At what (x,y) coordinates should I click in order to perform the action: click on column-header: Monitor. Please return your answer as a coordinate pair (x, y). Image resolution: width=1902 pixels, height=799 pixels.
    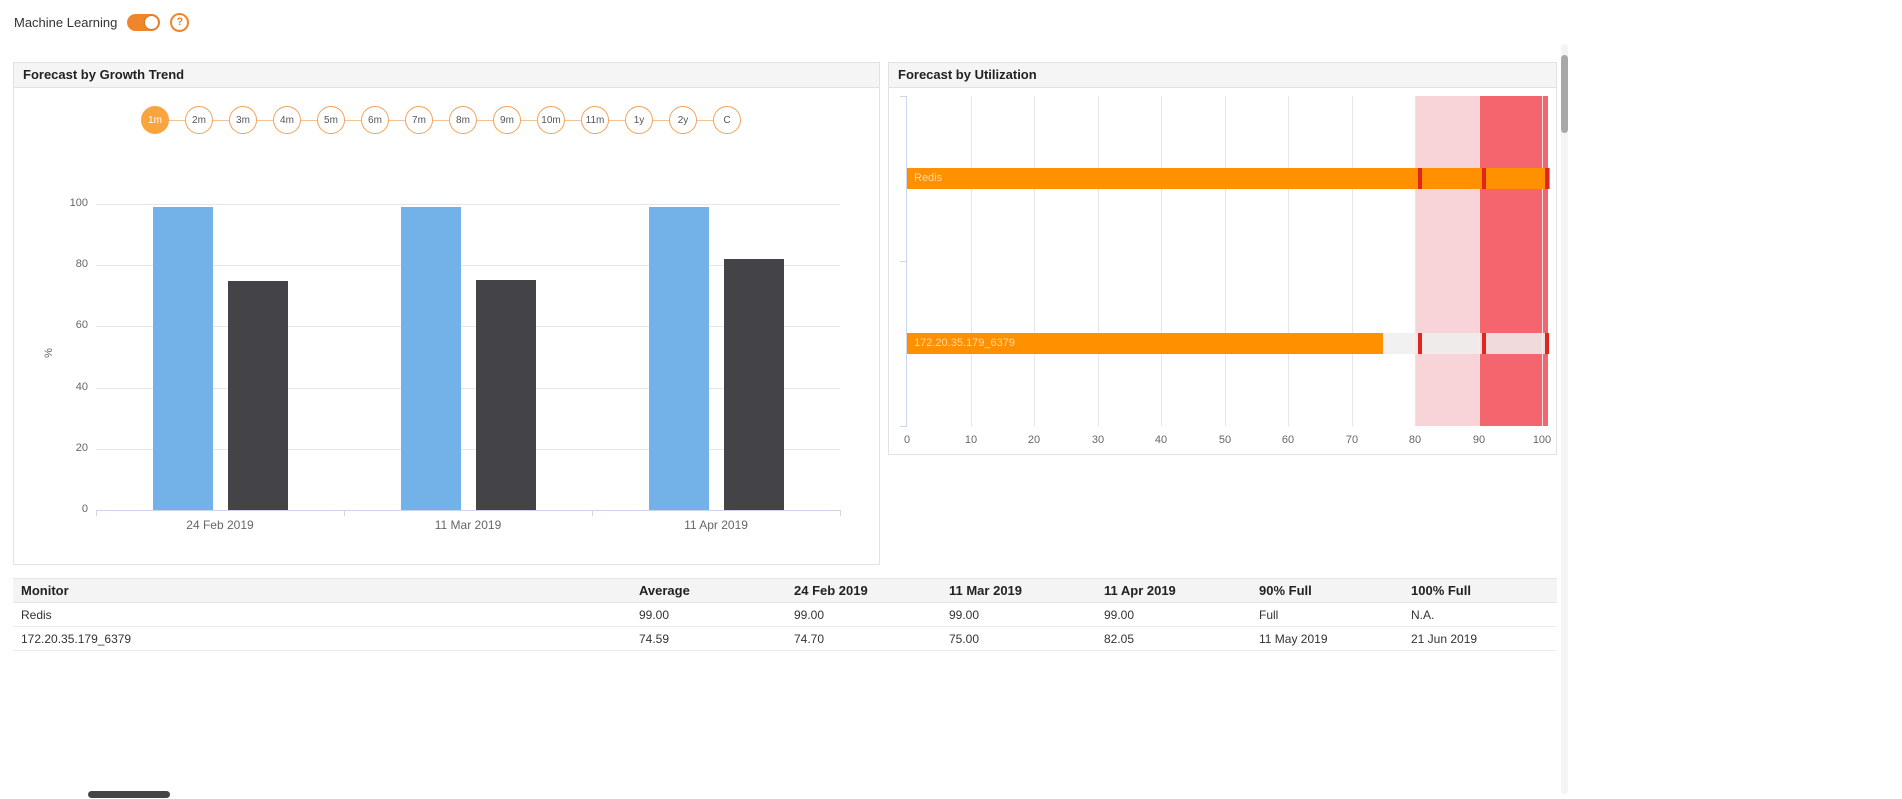
    Looking at the image, I should click on (322, 590).